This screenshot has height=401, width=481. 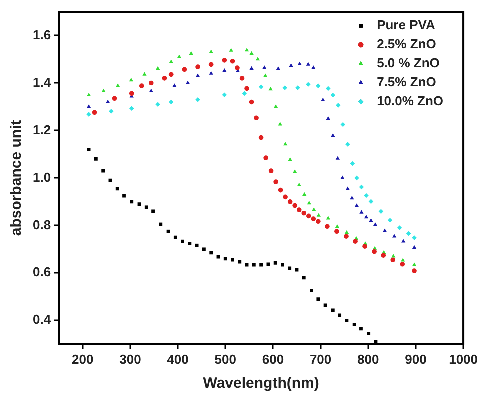 I want to click on x-tick-label: 1000, so click(x=463, y=359).